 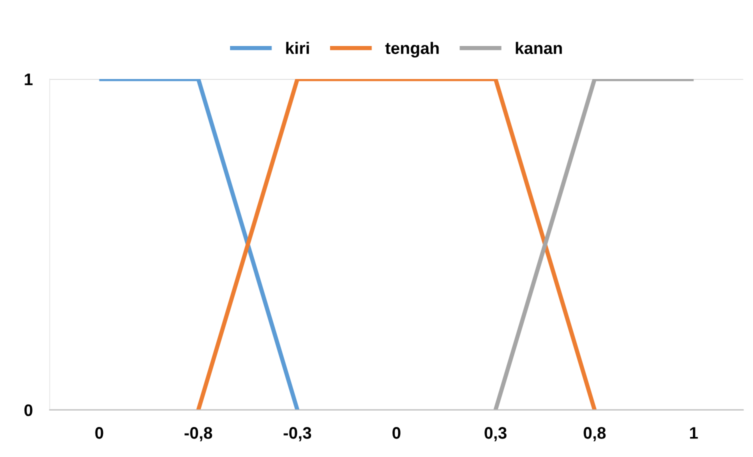 What do you see at coordinates (495, 434) in the screenshot?
I see `x-tick-label: 0,3` at bounding box center [495, 434].